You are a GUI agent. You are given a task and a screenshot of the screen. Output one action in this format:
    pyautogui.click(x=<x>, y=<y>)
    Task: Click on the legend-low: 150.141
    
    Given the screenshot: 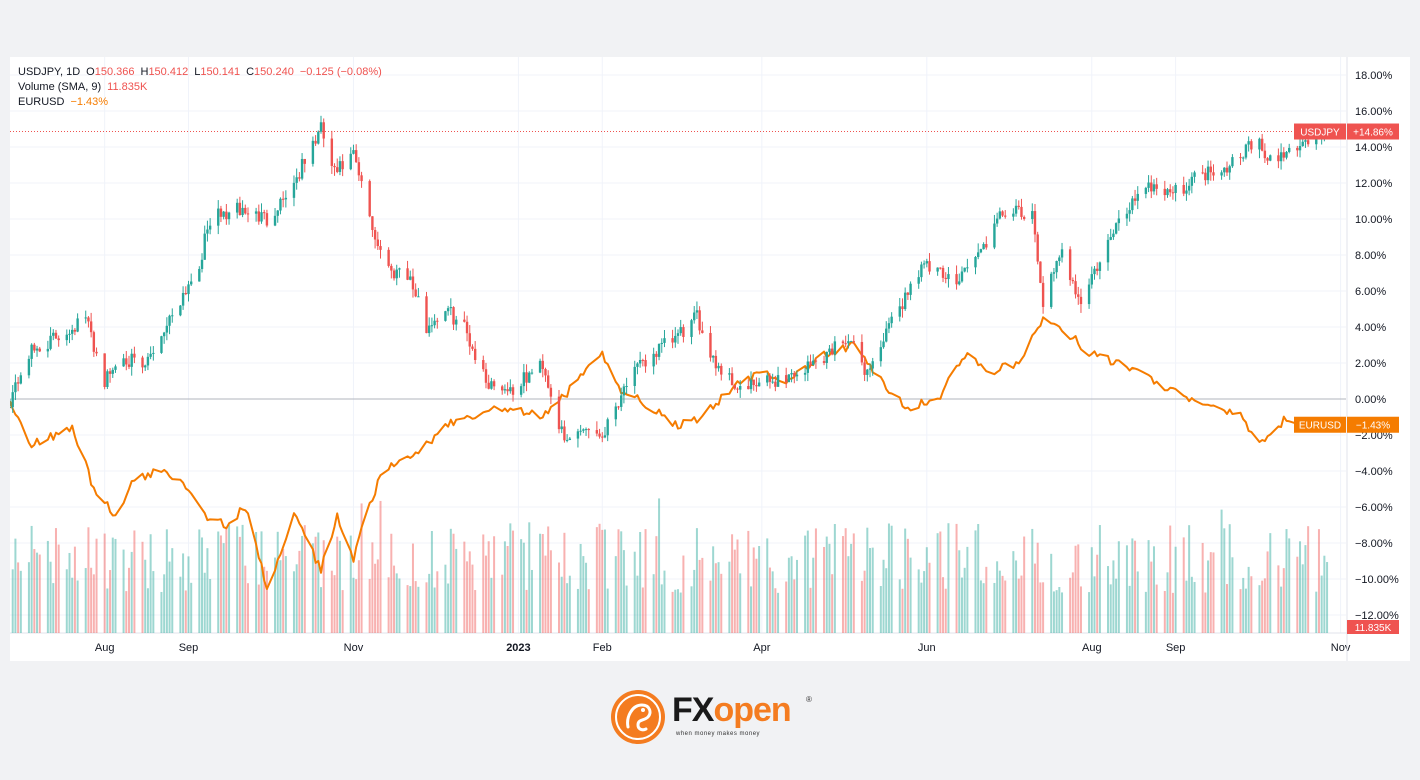 What is the action you would take?
    pyautogui.click(x=220, y=72)
    